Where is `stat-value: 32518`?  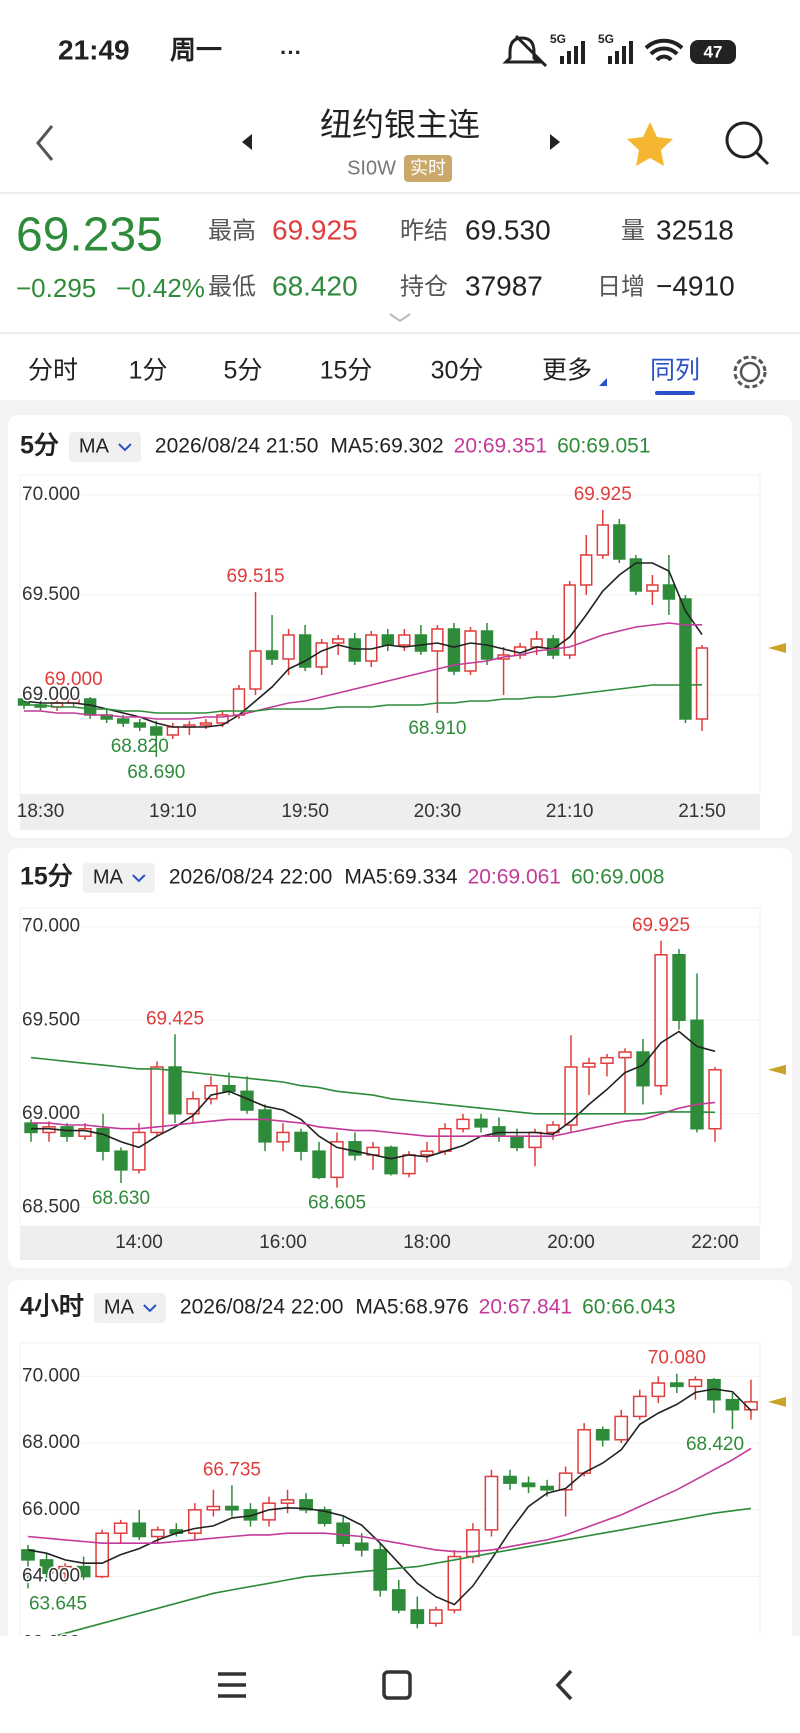 stat-value: 32518 is located at coordinates (695, 229).